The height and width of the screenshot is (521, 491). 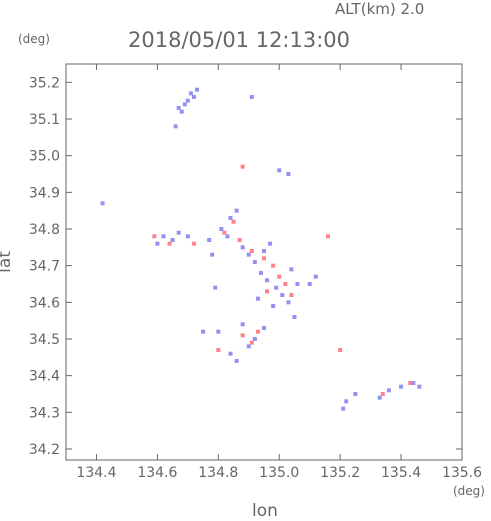 I want to click on y-axis-unit: (deg), so click(x=34, y=39).